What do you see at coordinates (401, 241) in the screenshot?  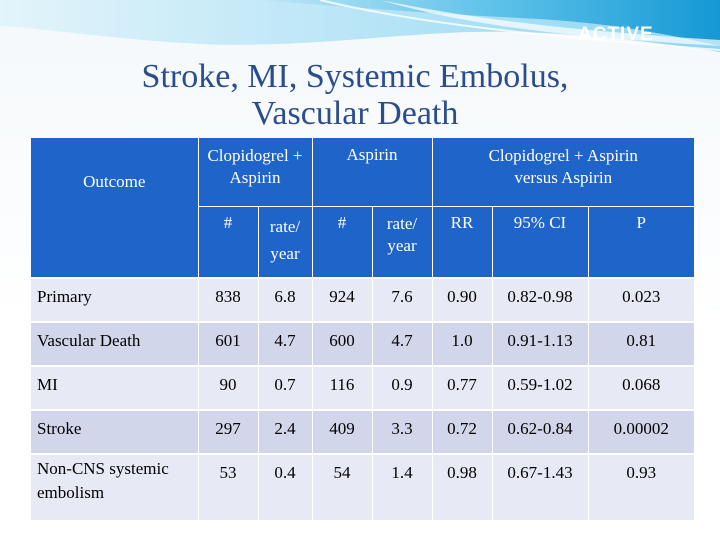 I see `header-rate-aspirin: rate/ year` at bounding box center [401, 241].